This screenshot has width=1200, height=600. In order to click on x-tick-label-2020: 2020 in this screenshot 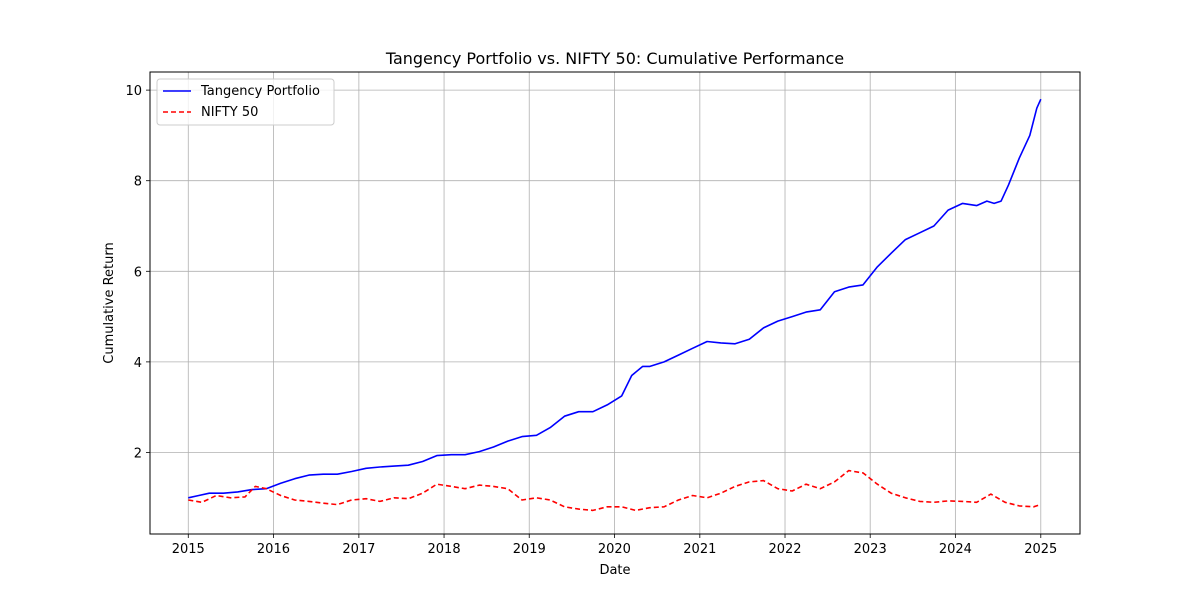, I will do `click(614, 549)`.